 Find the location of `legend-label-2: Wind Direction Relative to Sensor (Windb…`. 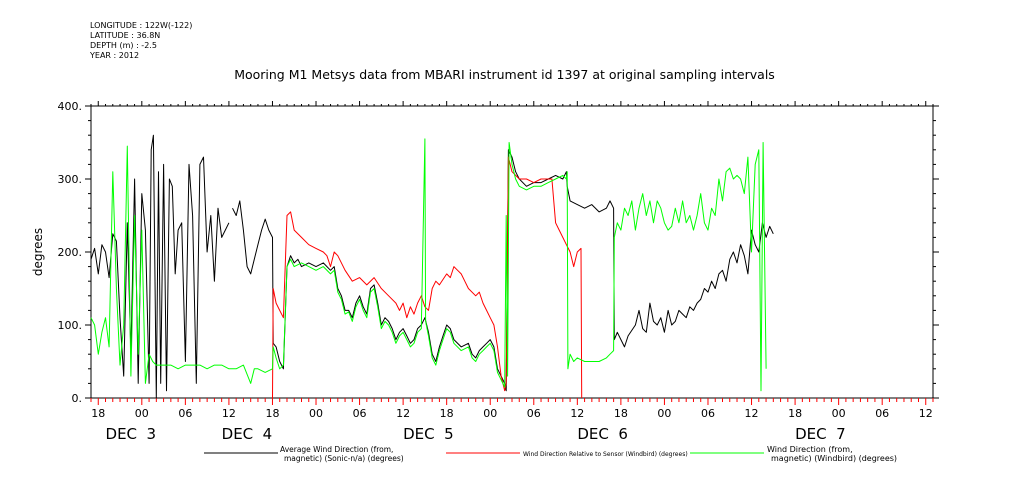

legend-label-2: Wind Direction Relative to Sensor (Windb… is located at coordinates (605, 454).